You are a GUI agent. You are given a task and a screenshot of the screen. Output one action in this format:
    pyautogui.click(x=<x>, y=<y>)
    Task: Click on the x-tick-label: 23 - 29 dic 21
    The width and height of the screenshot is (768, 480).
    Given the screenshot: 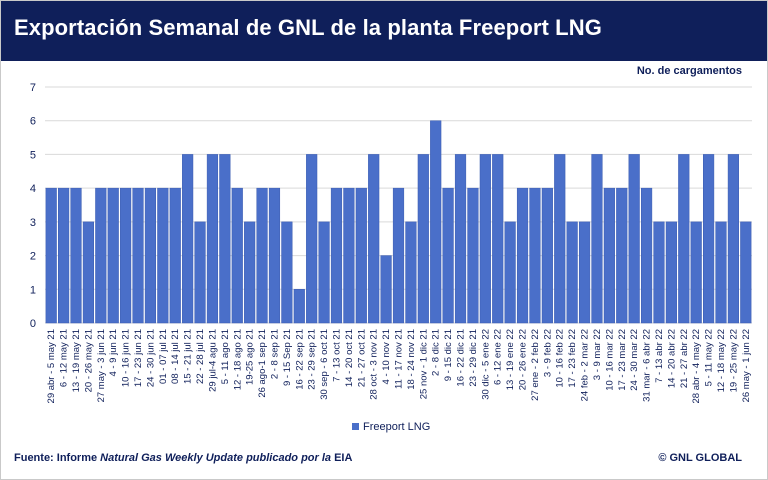 What is the action you would take?
    pyautogui.click(x=473, y=358)
    